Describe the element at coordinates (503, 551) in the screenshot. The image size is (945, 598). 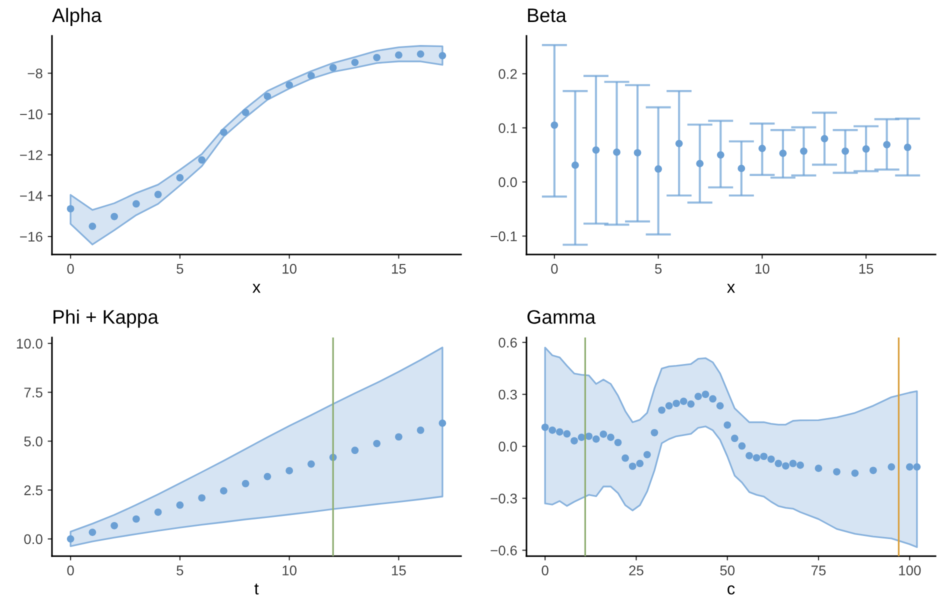
I see `y-tick-label: −0.6` at that location.